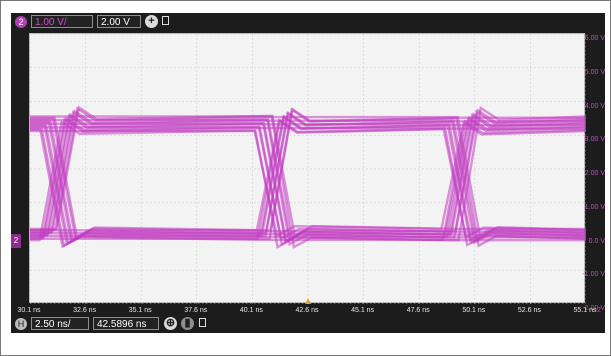 This screenshot has width=611, height=356. What do you see at coordinates (599, 310) in the screenshot?
I see `x-axis-corner-label: 2` at bounding box center [599, 310].